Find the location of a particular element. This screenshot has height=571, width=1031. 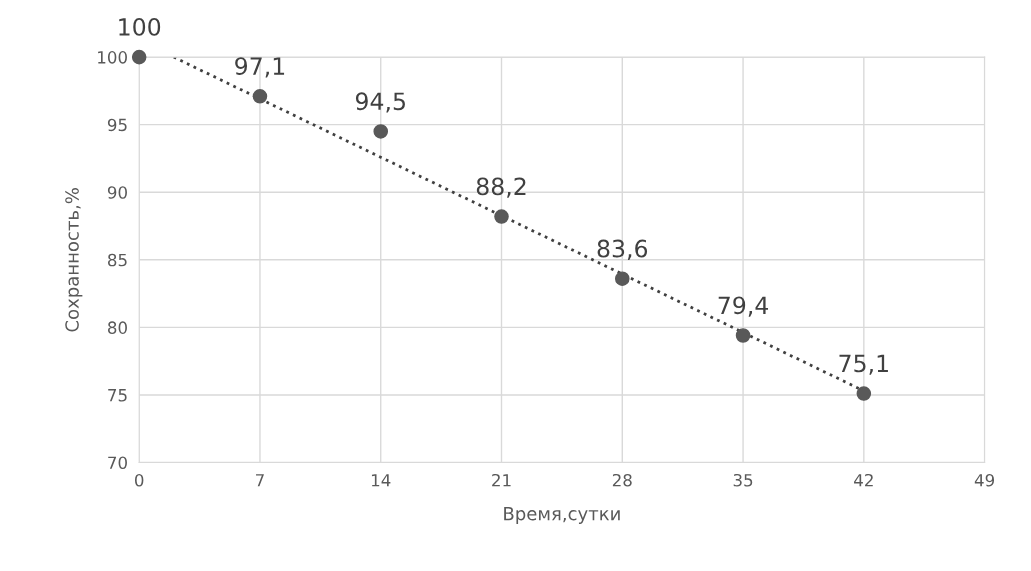

data-label: 97,1 is located at coordinates (260, 67).